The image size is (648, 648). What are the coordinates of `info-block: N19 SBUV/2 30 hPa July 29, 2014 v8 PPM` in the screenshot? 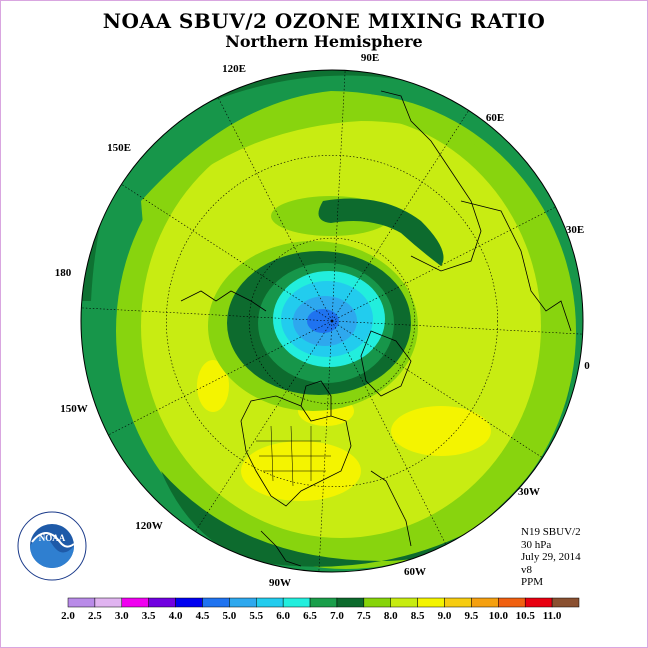 It's located at (551, 557).